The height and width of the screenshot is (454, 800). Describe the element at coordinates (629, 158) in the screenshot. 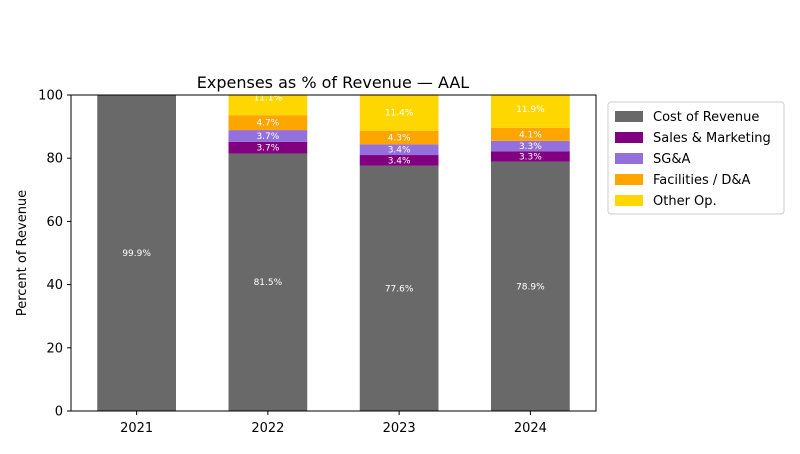

I see `legend-swatch-sg-a` at that location.